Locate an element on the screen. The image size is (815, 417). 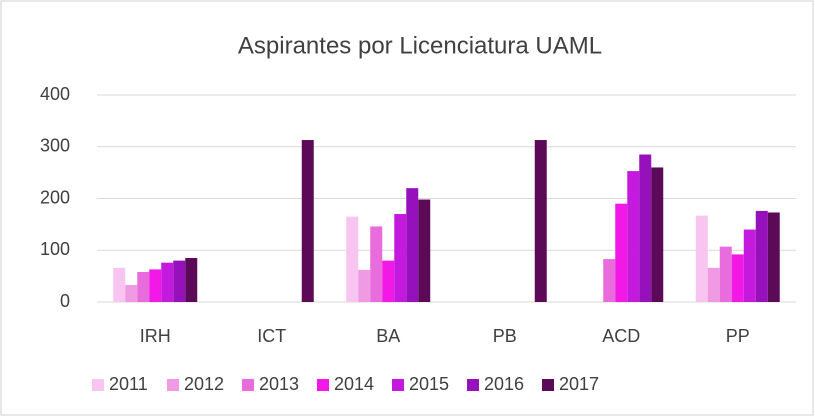
x-tick-label: PP is located at coordinates (738, 336).